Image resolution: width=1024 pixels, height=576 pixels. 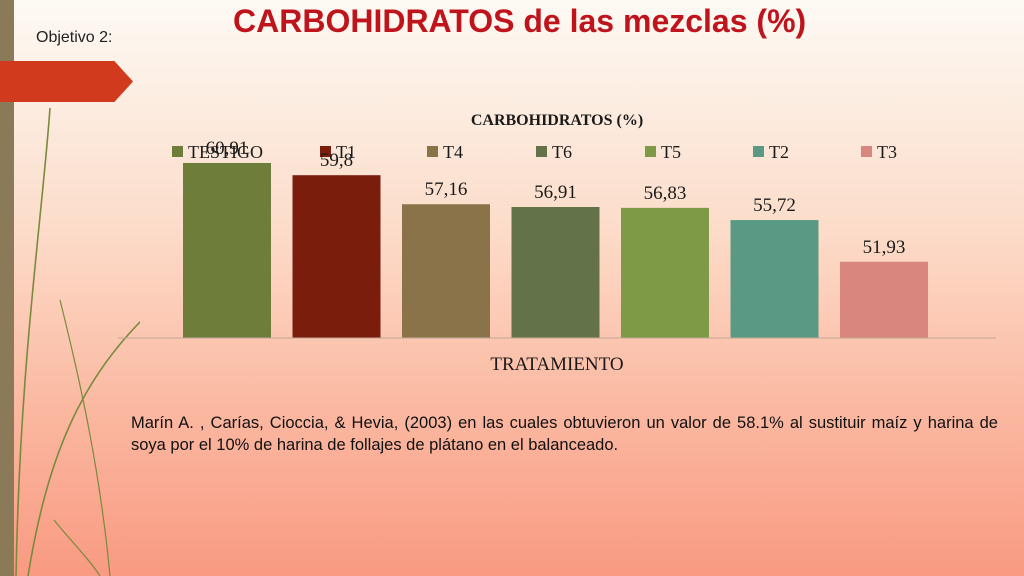 What do you see at coordinates (336, 256) in the screenshot?
I see `bar-t1` at bounding box center [336, 256].